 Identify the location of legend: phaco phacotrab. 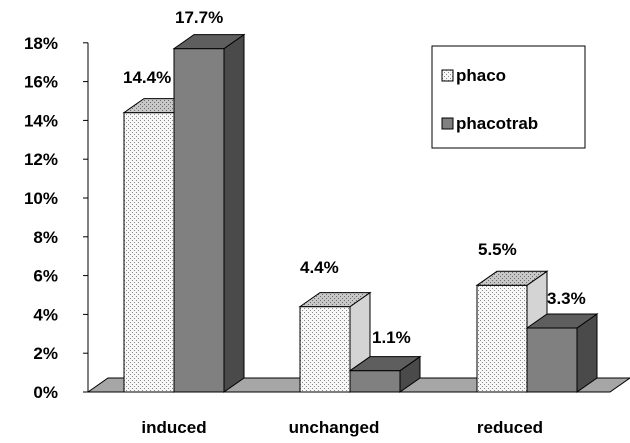
(508, 97).